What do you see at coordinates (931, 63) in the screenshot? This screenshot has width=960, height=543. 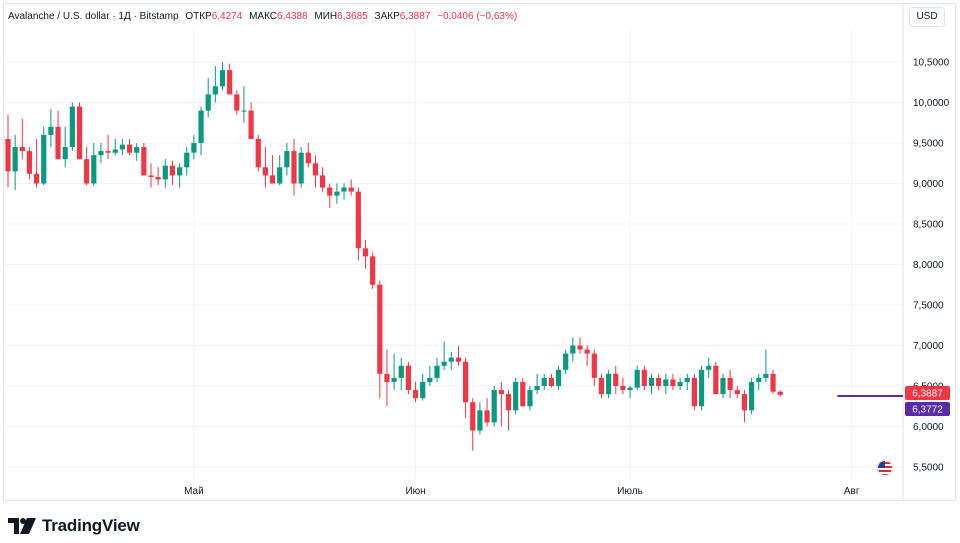 I see `y-tick-label: 10,5000` at bounding box center [931, 63].